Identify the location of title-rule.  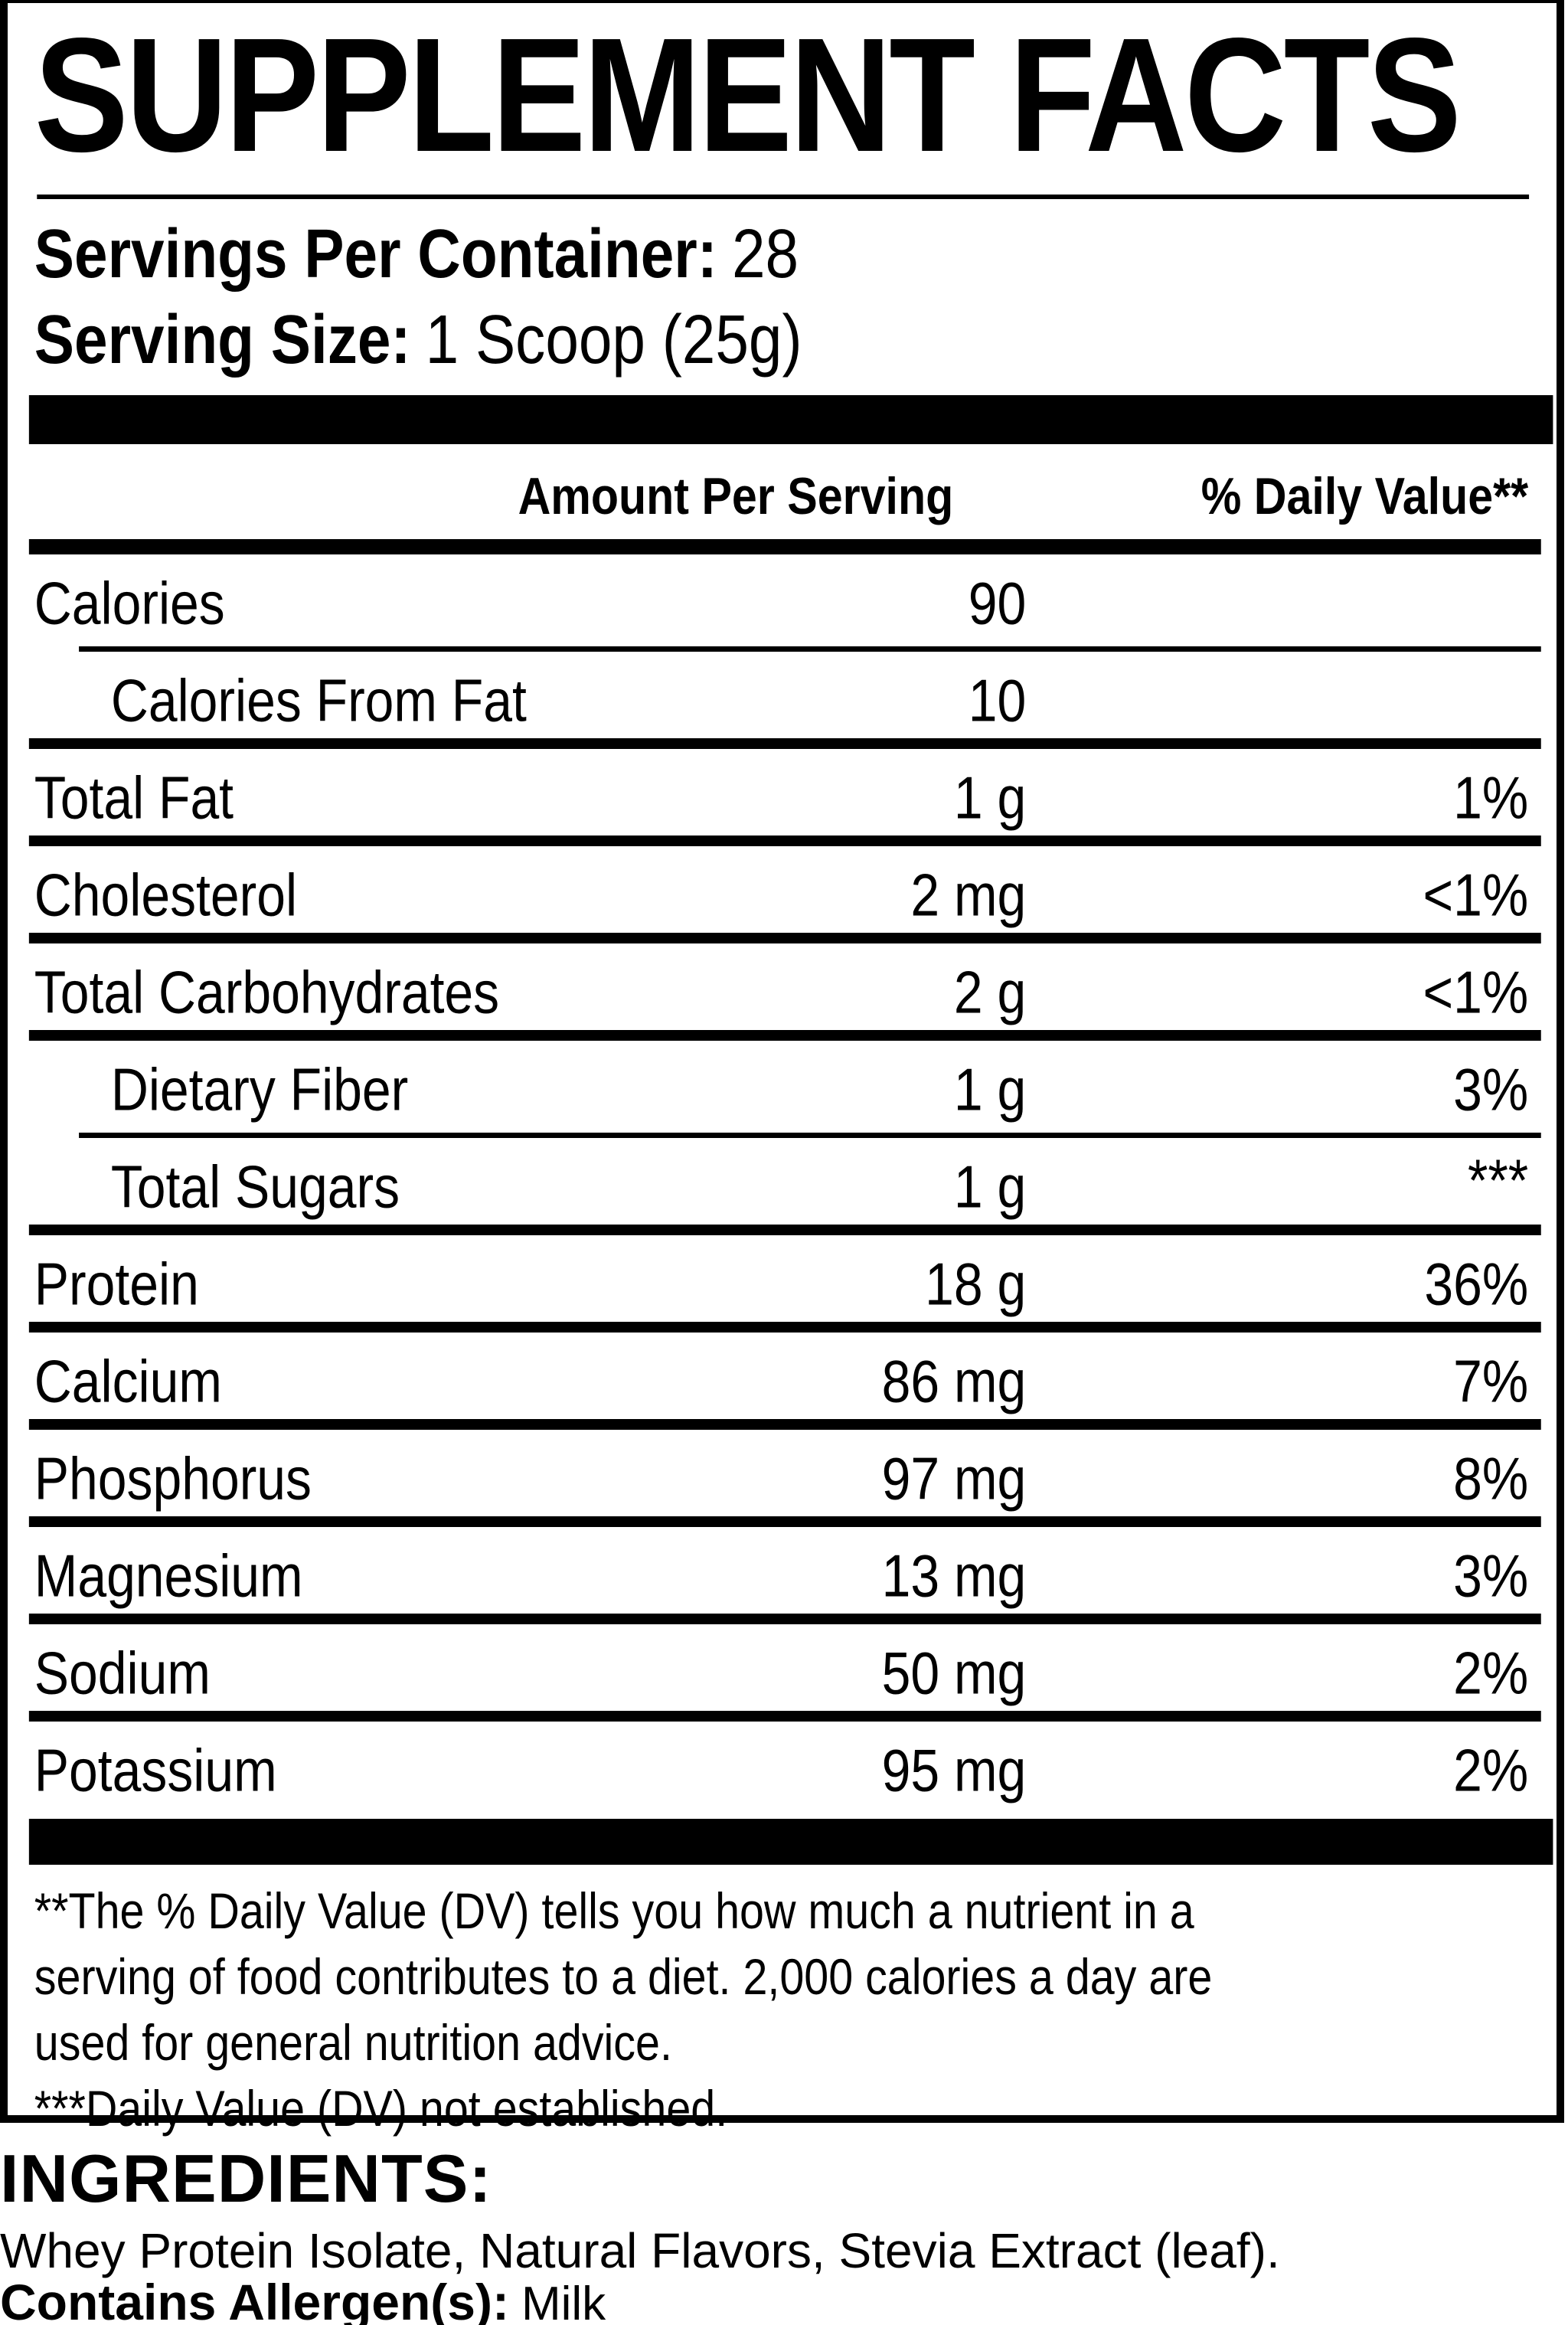
(783, 197).